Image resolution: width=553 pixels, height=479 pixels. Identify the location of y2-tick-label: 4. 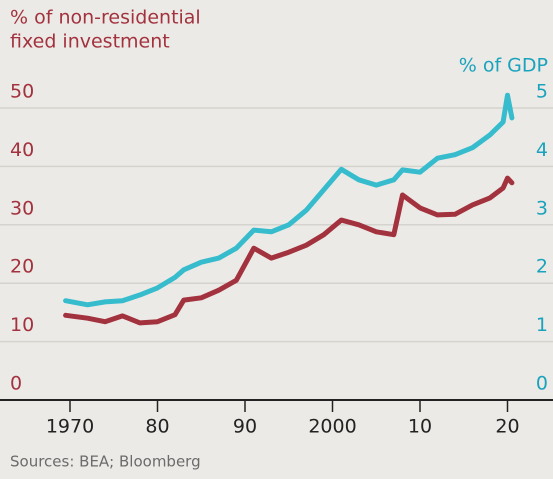
(542, 150).